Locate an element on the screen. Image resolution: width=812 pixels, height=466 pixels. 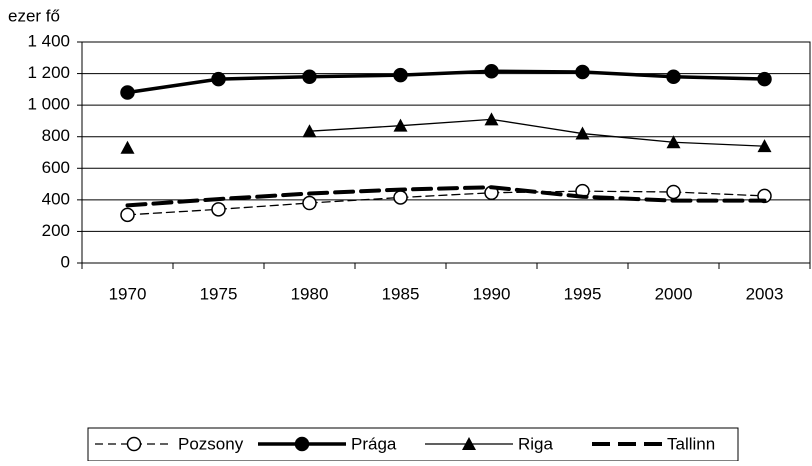
legend-item: Pozsony is located at coordinates (169, 443).